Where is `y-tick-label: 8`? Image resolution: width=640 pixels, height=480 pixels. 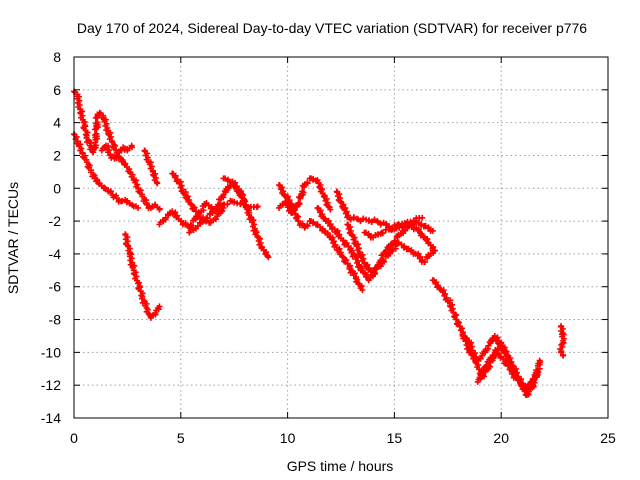 y-tick-label: 8 is located at coordinates (57, 57).